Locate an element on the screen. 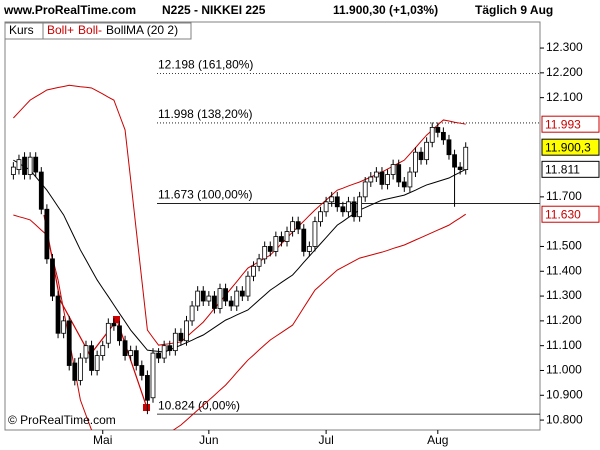 The image size is (600, 450). y-tick-label: 11.000 is located at coordinates (564, 370).